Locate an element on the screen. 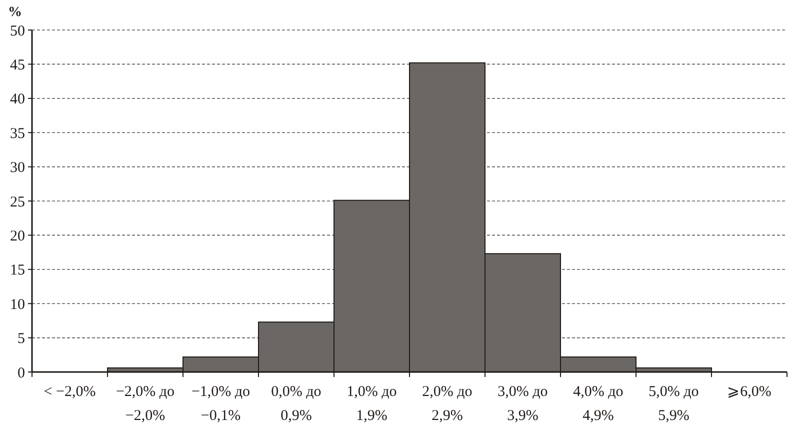 This screenshot has width=790, height=429. y-tick-label: 30 is located at coordinates (17, 168).